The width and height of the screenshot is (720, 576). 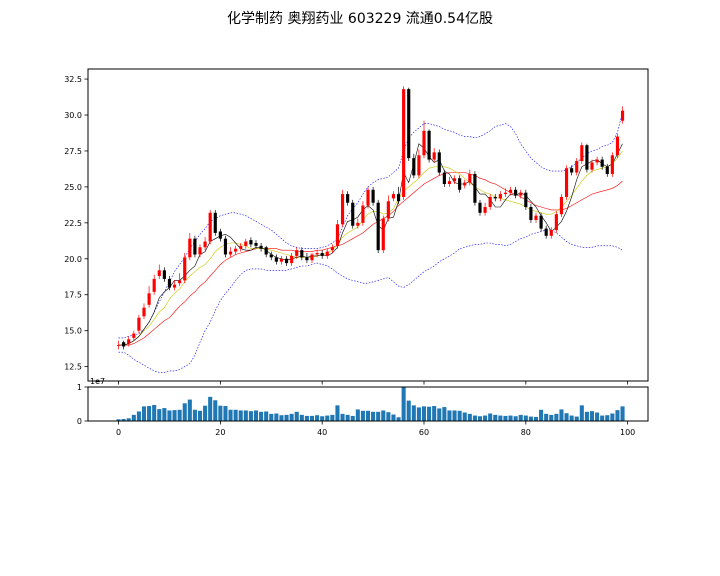 I want to click on price-tick-label: 22.5, so click(x=73, y=223).